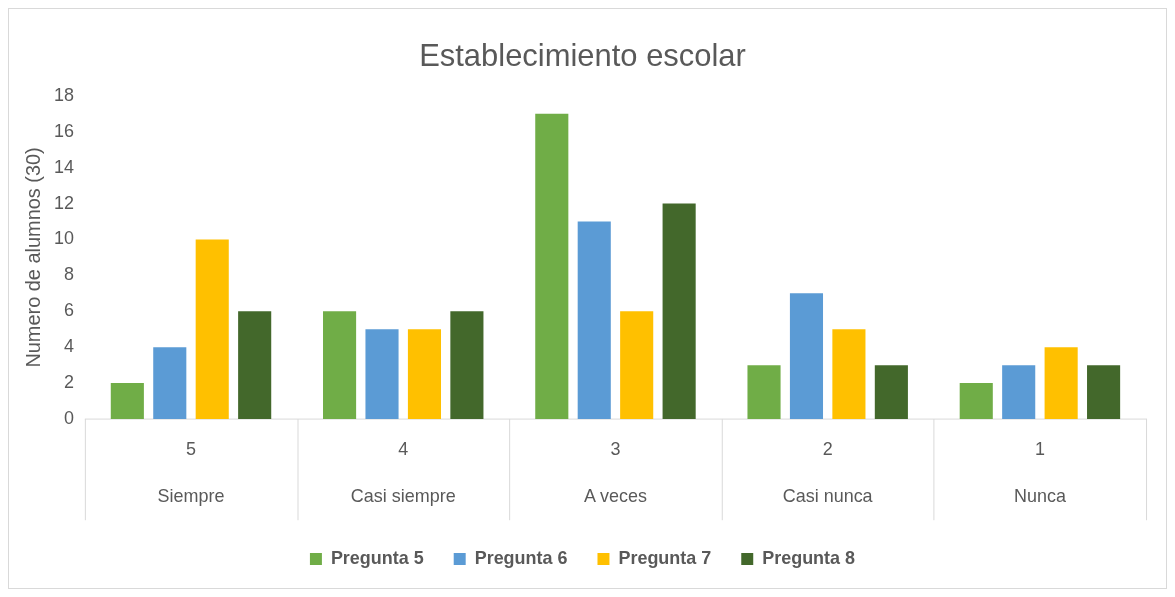  What do you see at coordinates (665, 558) in the screenshot?
I see `legend-label: Pregunta 7` at bounding box center [665, 558].